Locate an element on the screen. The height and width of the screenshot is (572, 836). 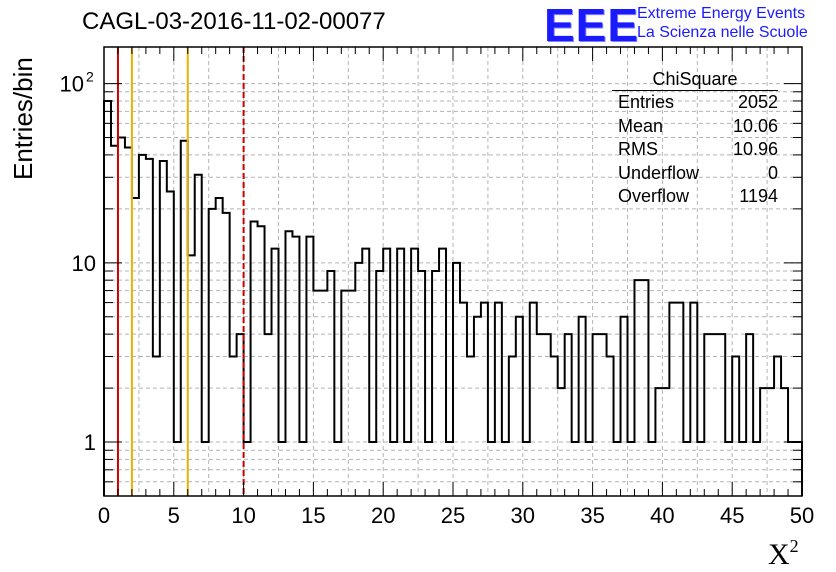
x-tick-label: 20 is located at coordinates (383, 515).